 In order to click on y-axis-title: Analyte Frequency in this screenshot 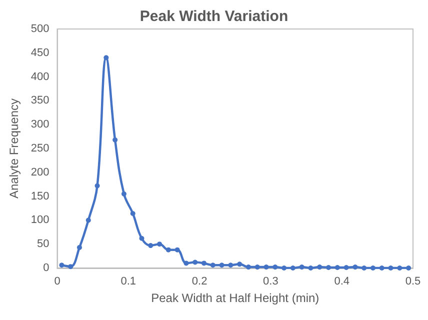, I will do `click(14, 148)`.